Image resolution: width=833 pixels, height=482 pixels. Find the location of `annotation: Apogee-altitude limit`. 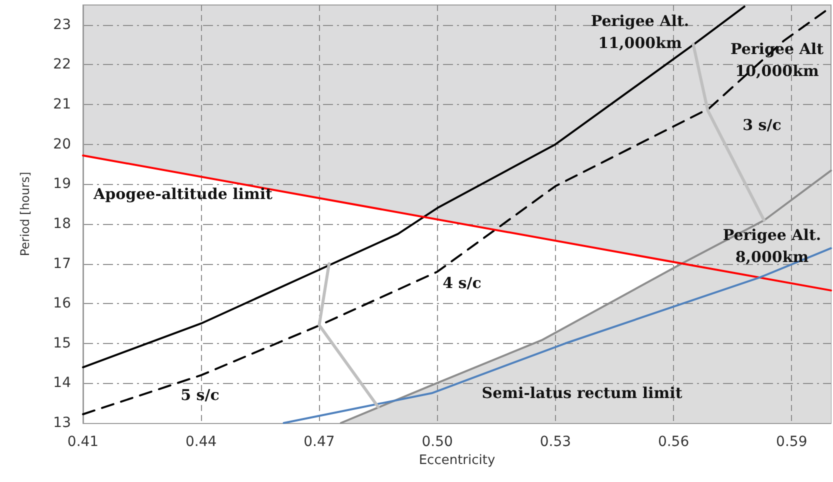

annotation: Apogee-altitude limit is located at coordinates (182, 194).